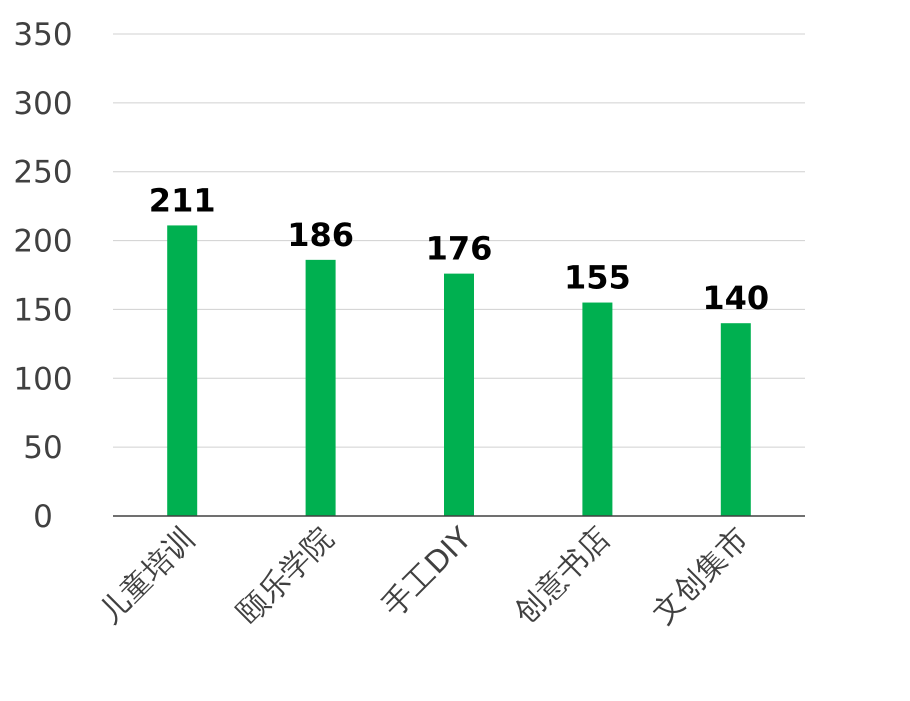 The height and width of the screenshot is (701, 910). I want to click on data-label: 155, so click(597, 277).